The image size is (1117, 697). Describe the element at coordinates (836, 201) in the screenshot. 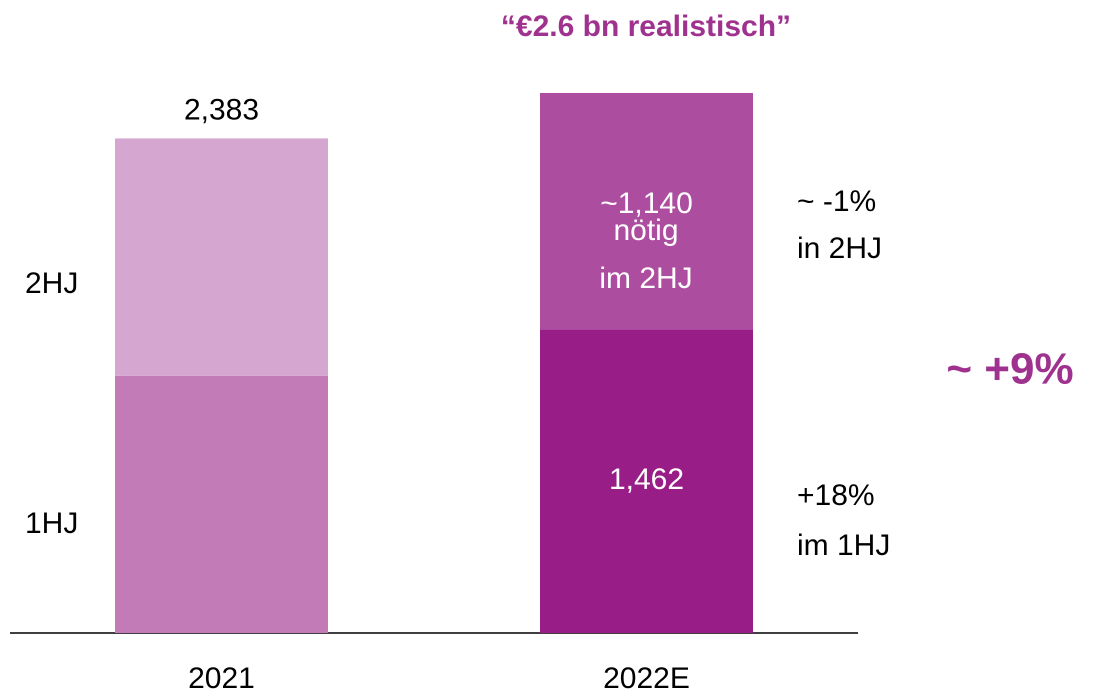

I see `annotation: ~ -1%` at that location.